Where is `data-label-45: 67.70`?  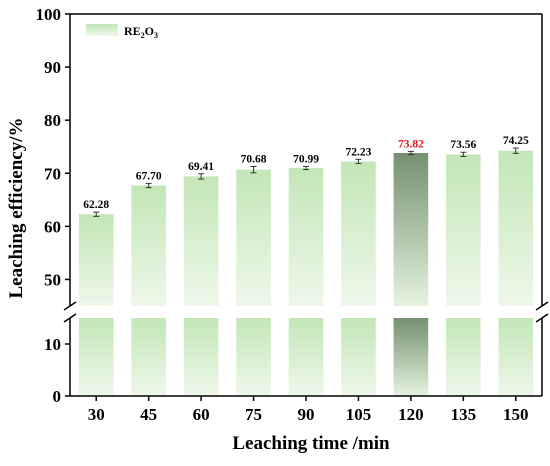
data-label-45: 67.70 is located at coordinates (149, 176).